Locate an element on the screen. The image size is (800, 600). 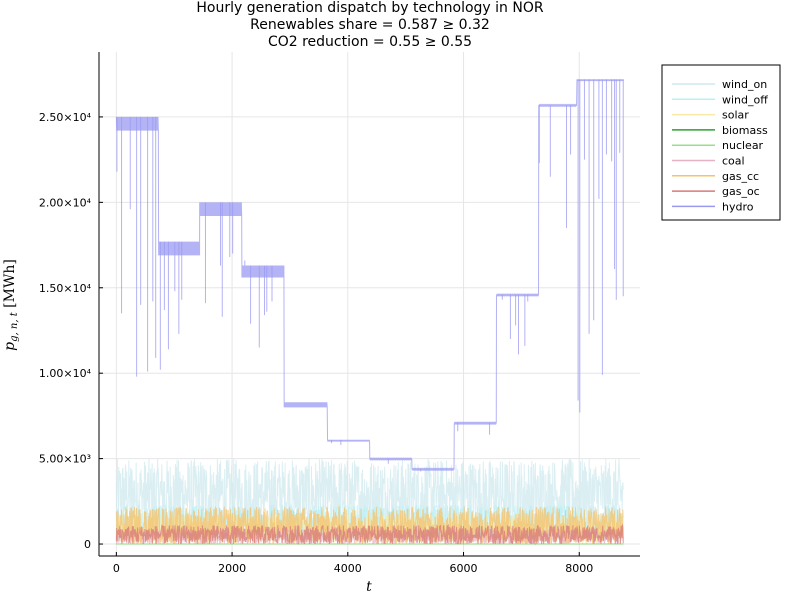
x-tick-label: 0 is located at coordinates (116, 568).